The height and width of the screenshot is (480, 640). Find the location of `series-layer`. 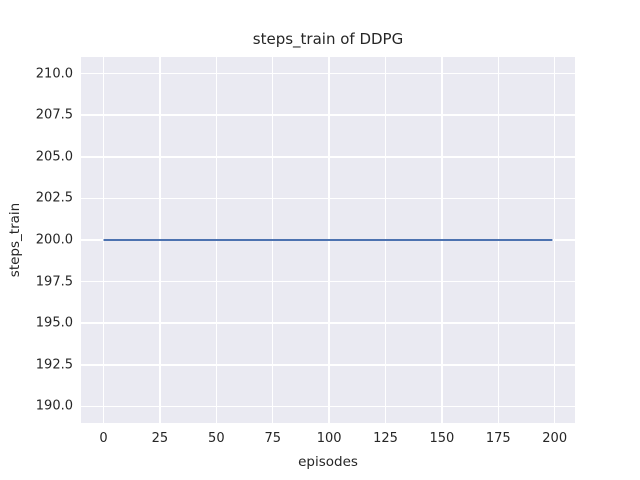

series-layer is located at coordinates (328, 240).